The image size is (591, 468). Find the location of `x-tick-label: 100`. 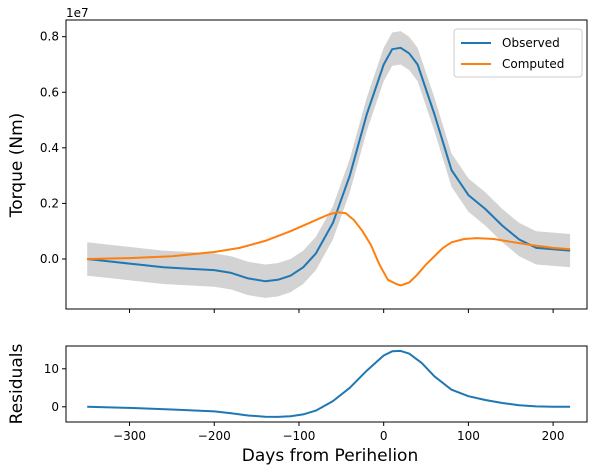

x-tick-label: 100 is located at coordinates (468, 436).